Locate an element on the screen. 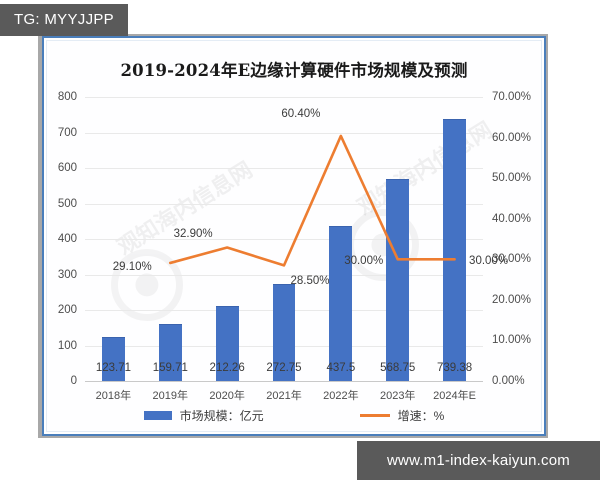 The height and width of the screenshot is (480, 600). y-axis-tick-left: 400 is located at coordinates (67, 239).